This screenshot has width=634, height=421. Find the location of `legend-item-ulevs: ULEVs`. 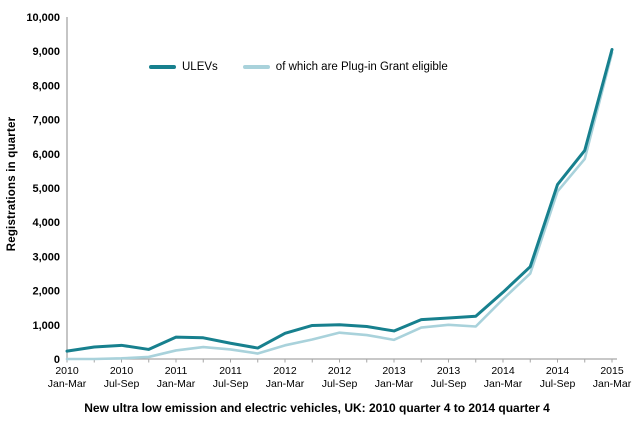

legend-item-ulevs: ULEVs is located at coordinates (183, 67).